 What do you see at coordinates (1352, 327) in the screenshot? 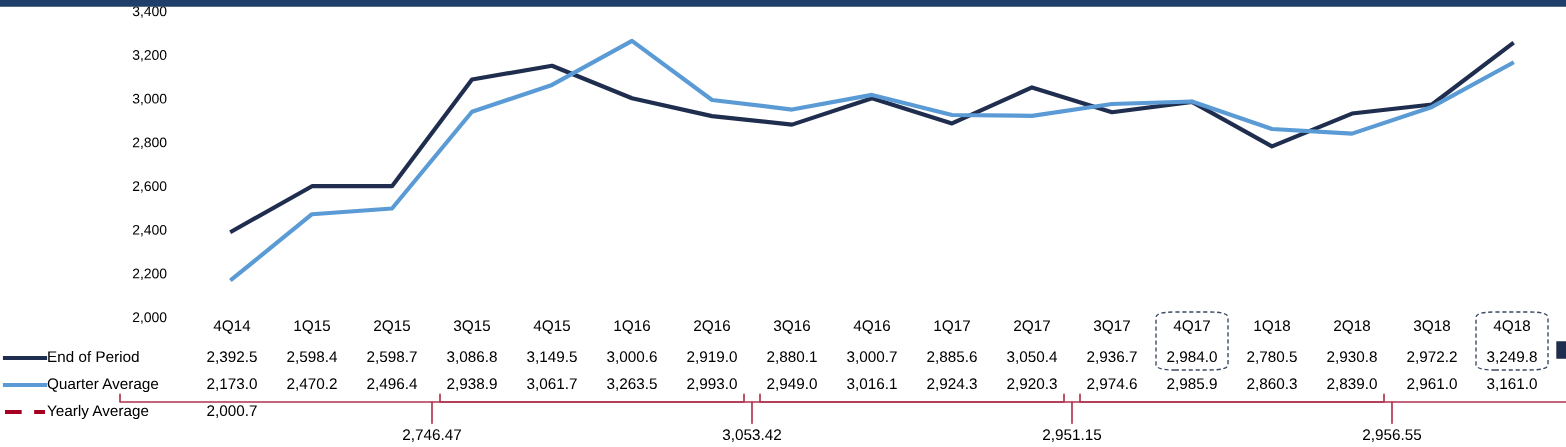
I see `x-tick-label: 2Q18` at bounding box center [1352, 327].